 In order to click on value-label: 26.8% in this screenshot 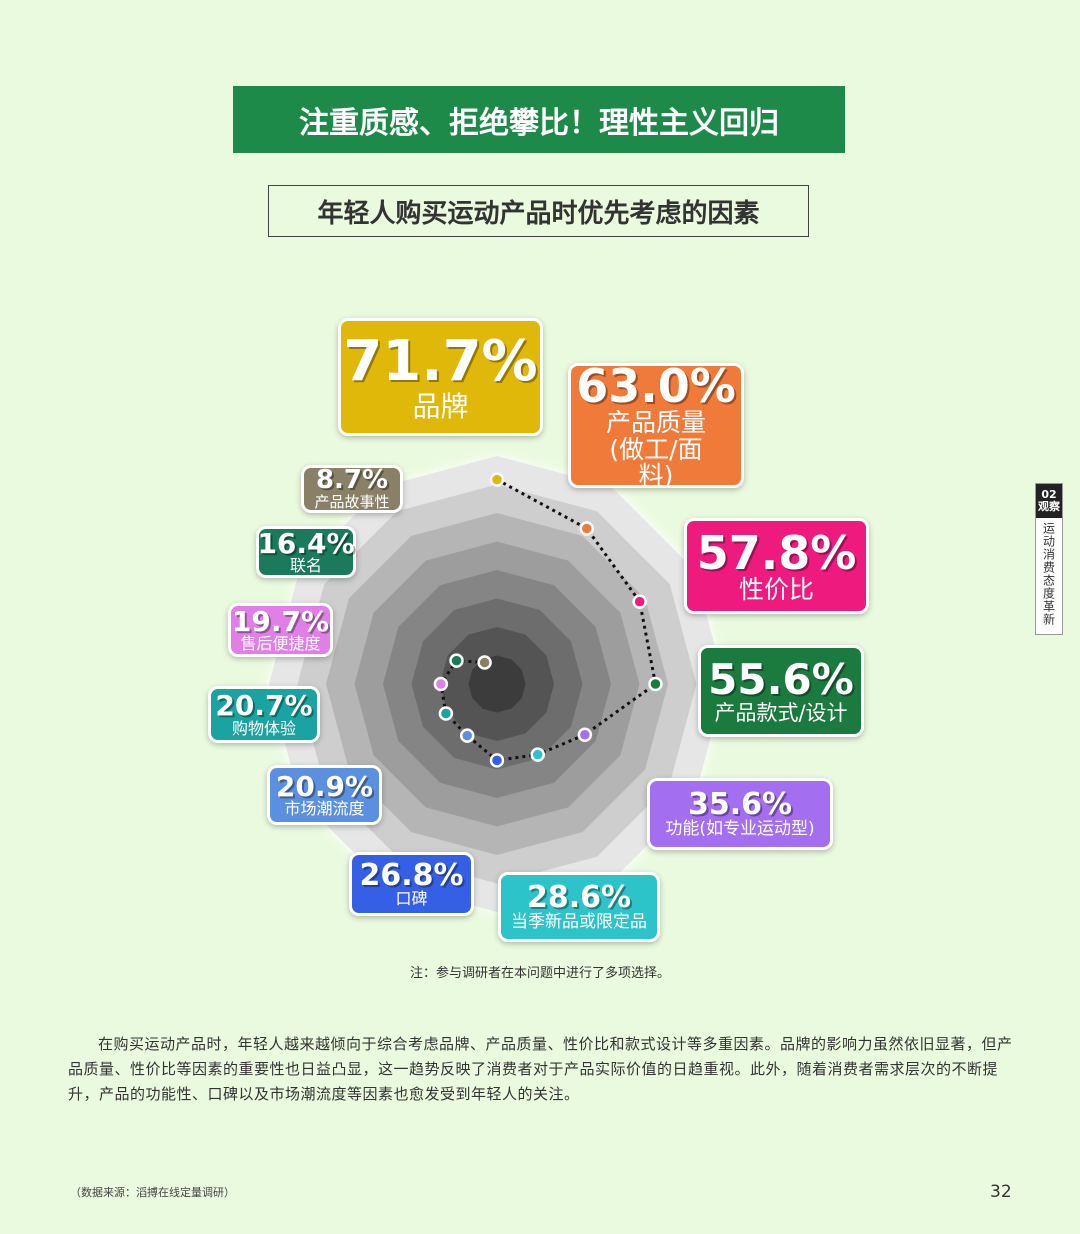, I will do `click(411, 875)`.